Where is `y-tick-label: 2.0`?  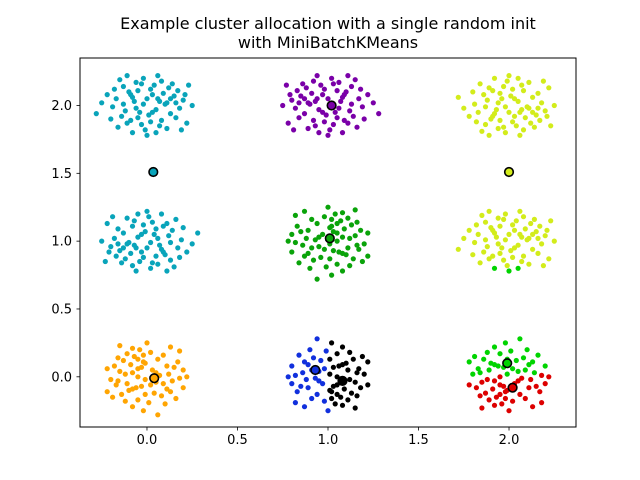 y-tick-label: 2.0 is located at coordinates (61, 106).